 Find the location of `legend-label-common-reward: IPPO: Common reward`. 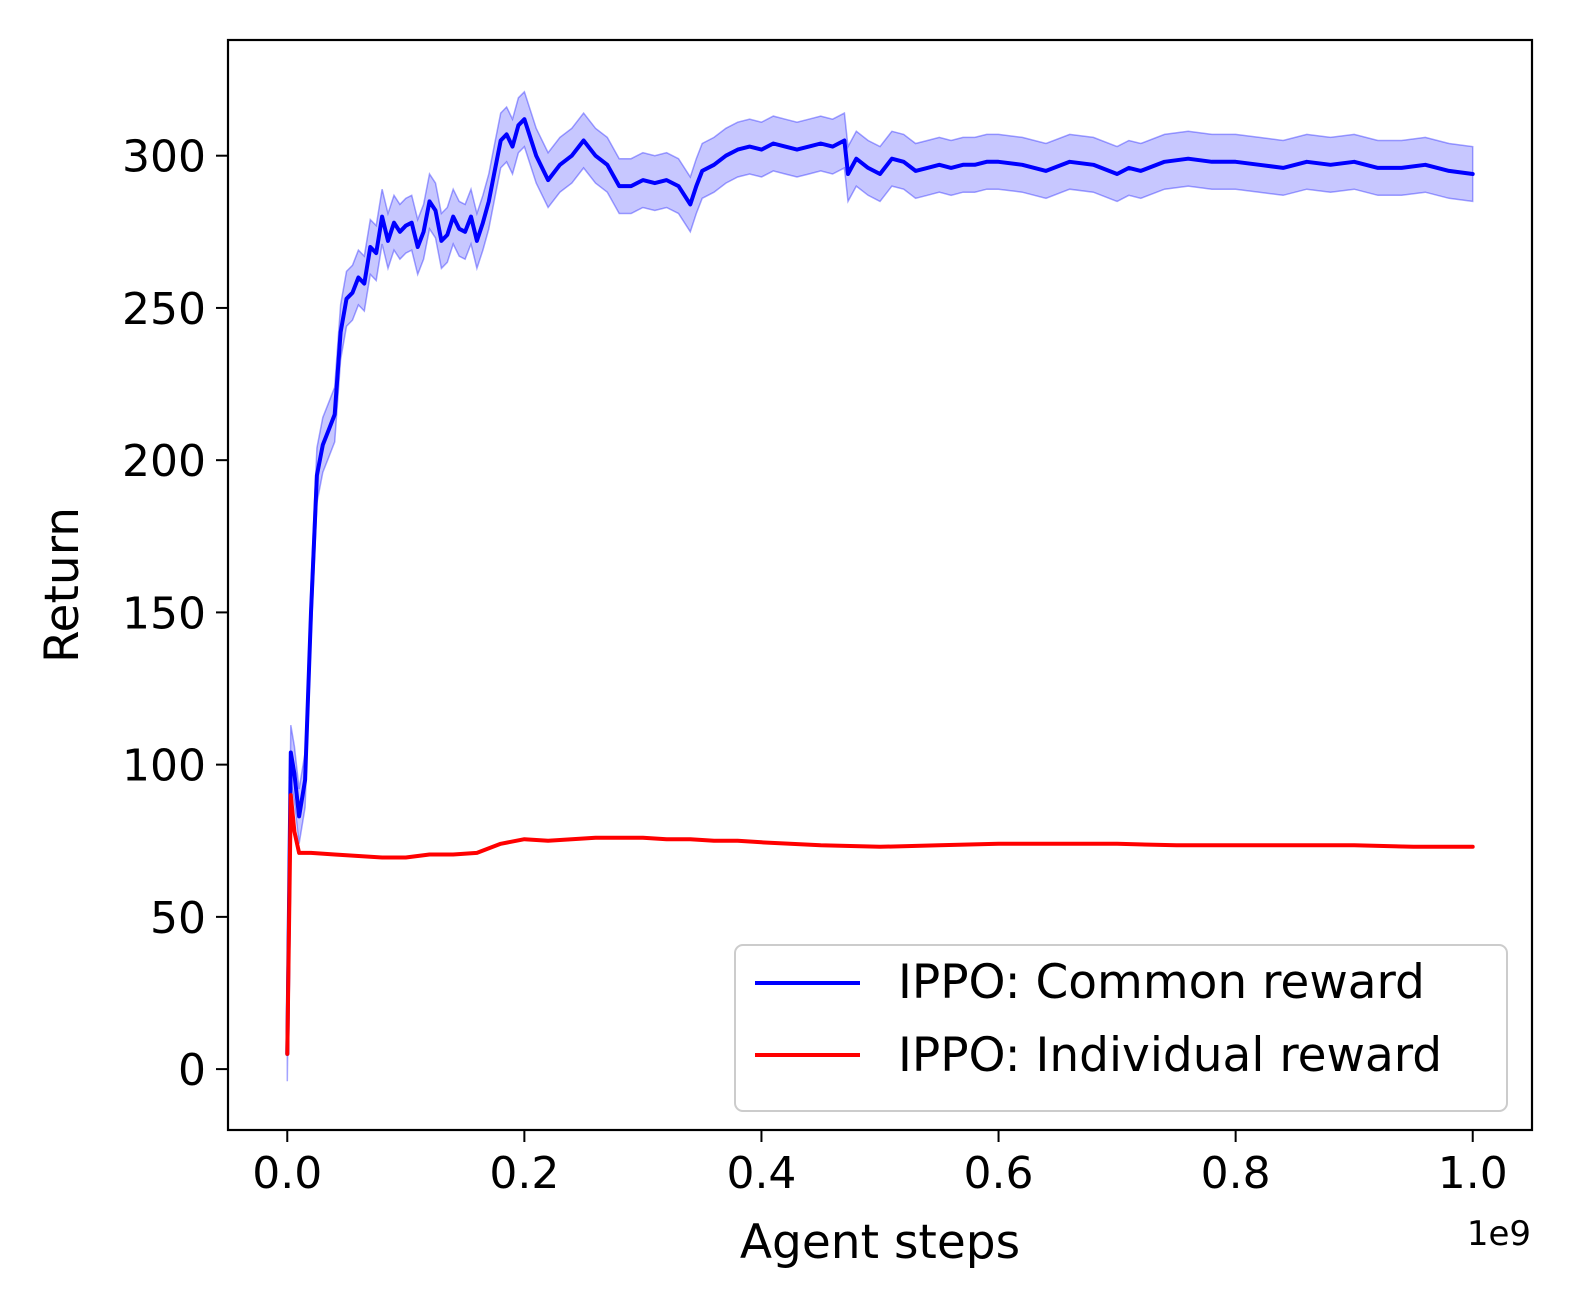

legend-label-common-reward: IPPO: Common reward is located at coordinates (1161, 982).